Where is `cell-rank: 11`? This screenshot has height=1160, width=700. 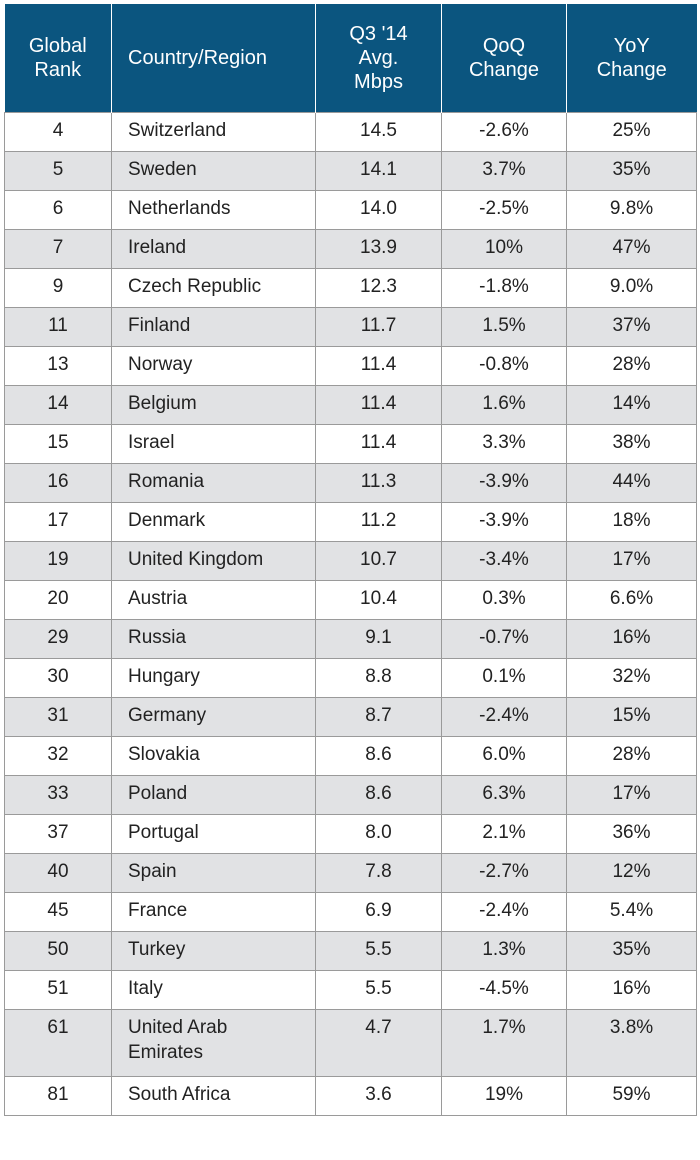
cell-rank: 11 is located at coordinates (58, 327).